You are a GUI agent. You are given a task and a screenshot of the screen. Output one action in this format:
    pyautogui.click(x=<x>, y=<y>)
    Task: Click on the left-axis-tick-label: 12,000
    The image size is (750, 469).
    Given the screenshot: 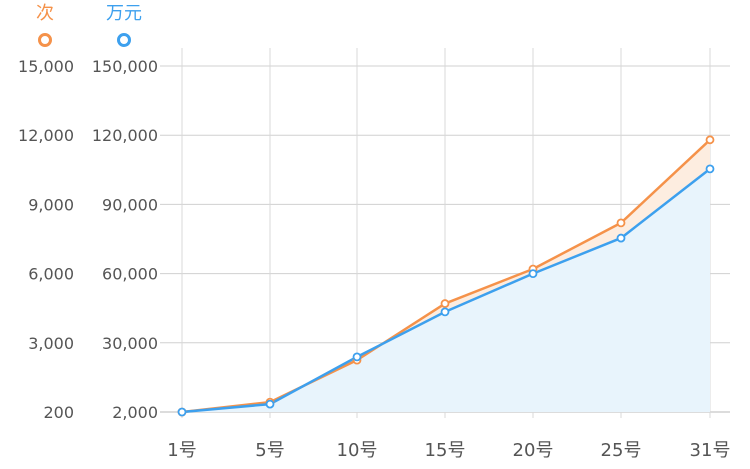 What is the action you would take?
    pyautogui.click(x=46, y=135)
    